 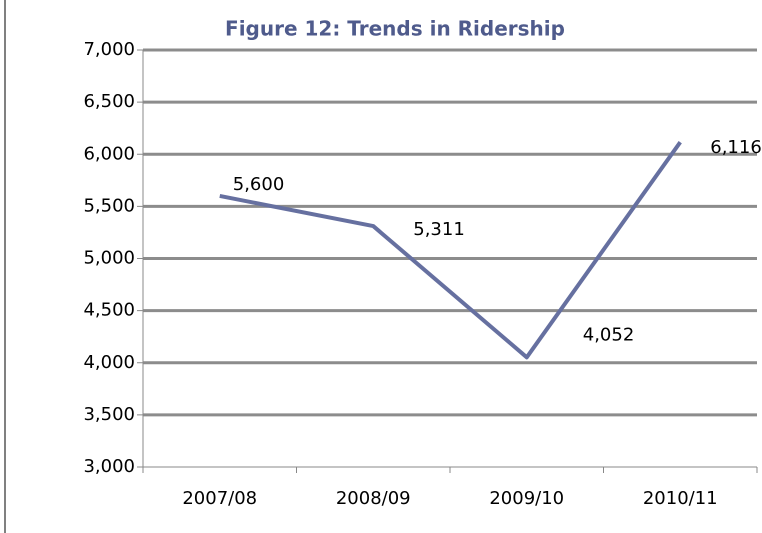 What do you see at coordinates (109, 153) in the screenshot?
I see `y-tick-label: 6,000` at bounding box center [109, 153].